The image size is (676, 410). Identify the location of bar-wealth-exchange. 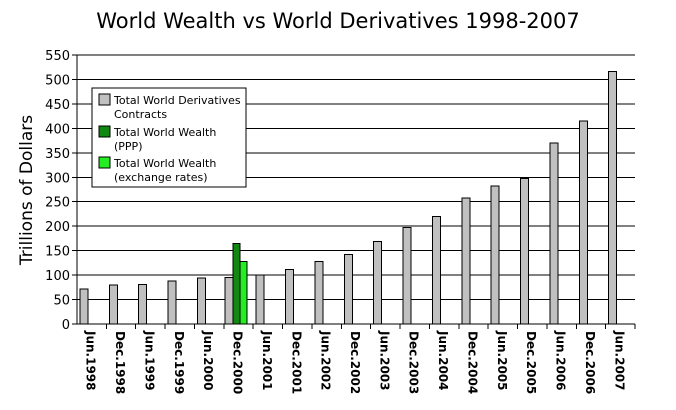
(243, 292).